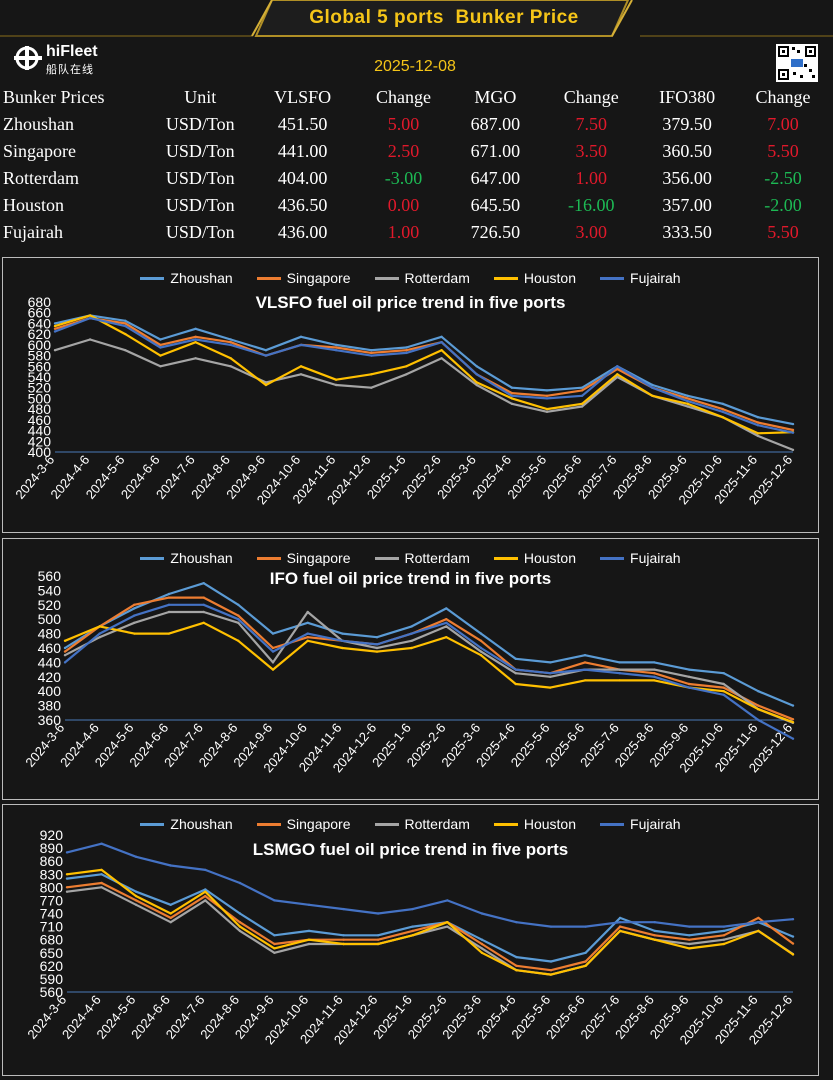  I want to click on cell-ifo: 356.00, so click(687, 178).